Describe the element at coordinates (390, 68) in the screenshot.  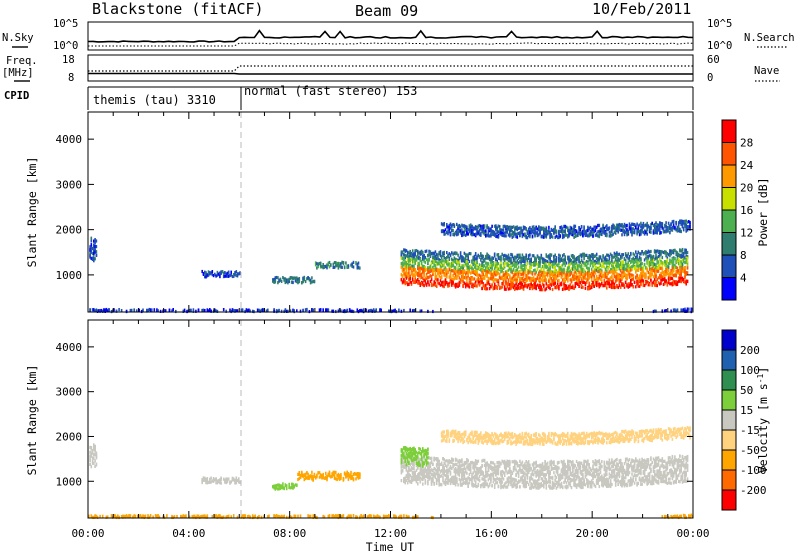
I see `freq-panel-frame` at that location.